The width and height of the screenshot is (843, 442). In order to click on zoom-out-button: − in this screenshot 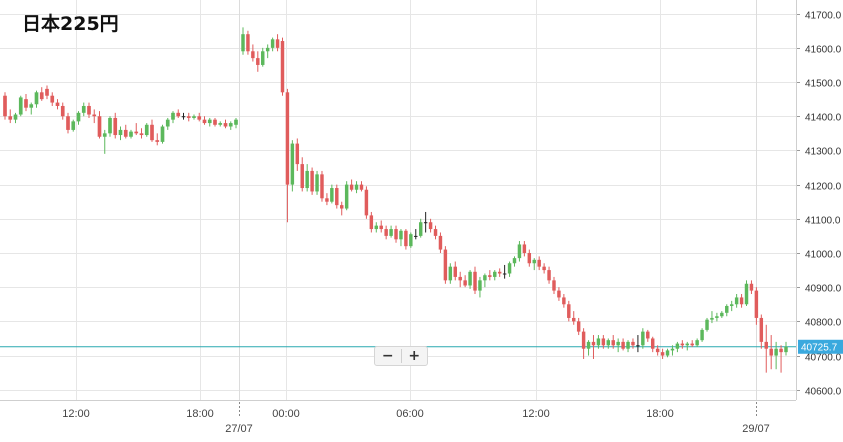, I will do `click(387, 356)`.